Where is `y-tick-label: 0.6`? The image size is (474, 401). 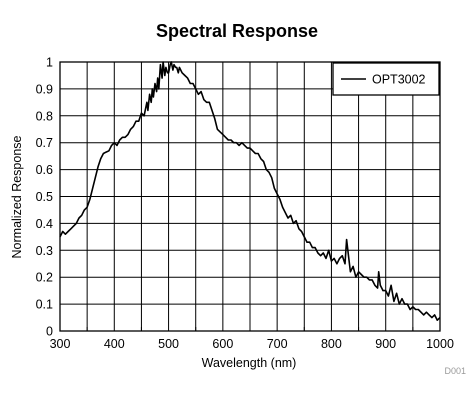
y-tick-label: 0.6 is located at coordinates (44, 170).